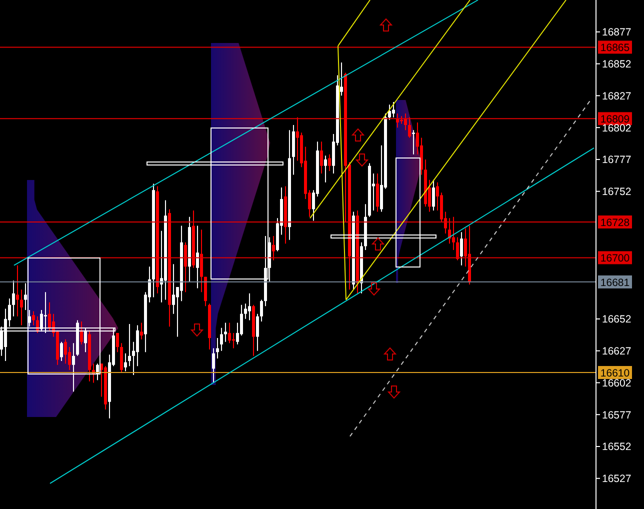 The width and height of the screenshot is (644, 509). I want to click on ref-line-label: 16728, so click(615, 222).